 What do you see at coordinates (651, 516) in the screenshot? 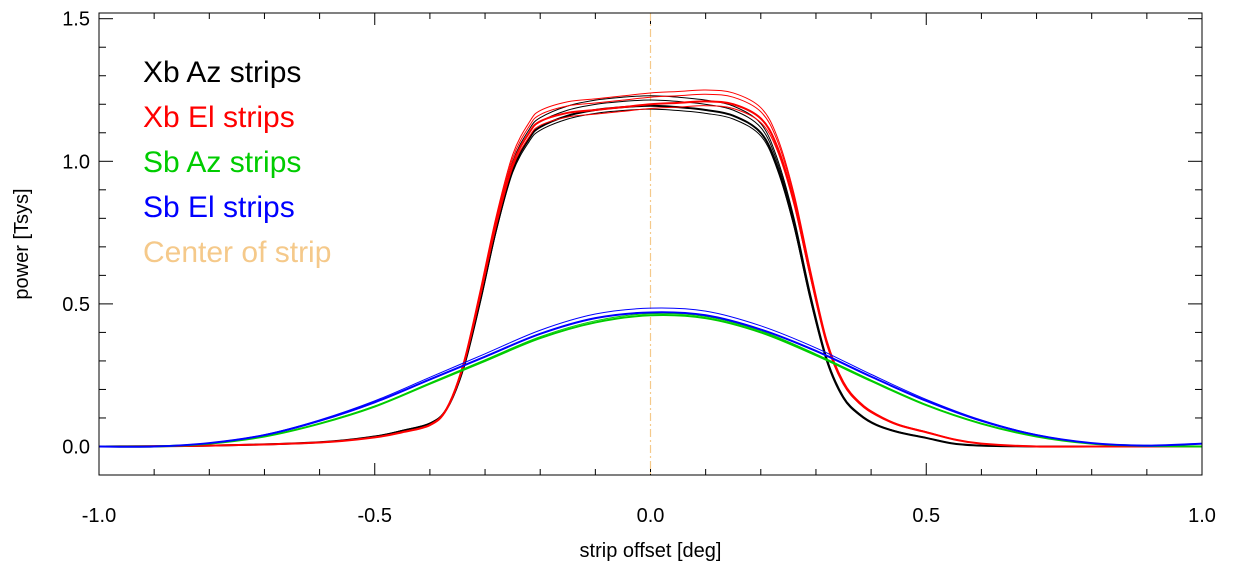
I see `x-tick-label: 0.0` at bounding box center [651, 516].